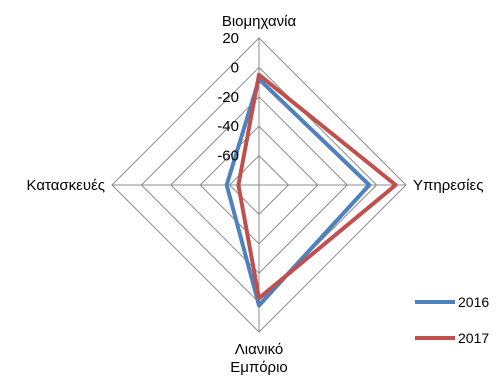 This screenshot has width=502, height=386. What do you see at coordinates (473, 338) in the screenshot?
I see `legend-label-2017: 2017` at bounding box center [473, 338].